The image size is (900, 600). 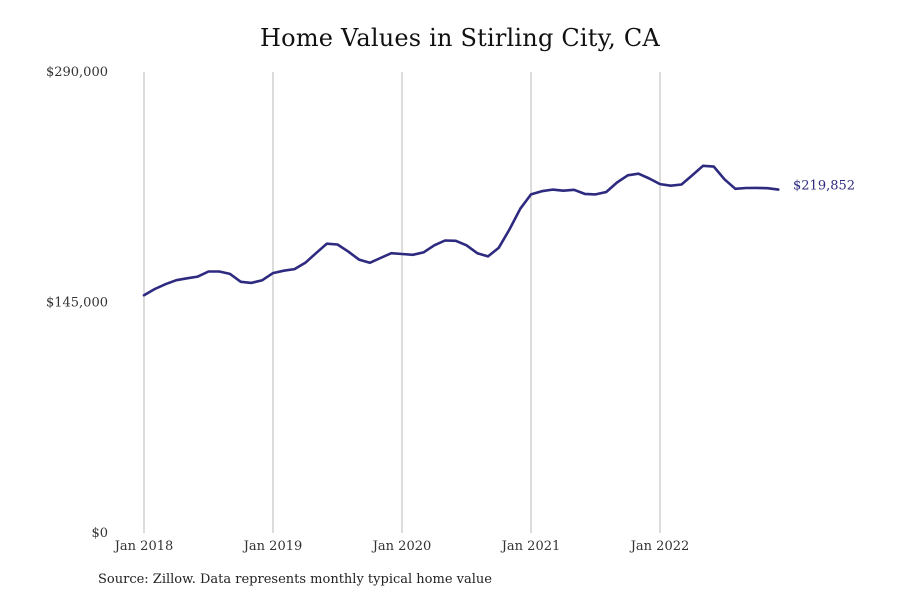 What do you see at coordinates (143, 546) in the screenshot?
I see `x-tick-label: Jan 2018` at bounding box center [143, 546].